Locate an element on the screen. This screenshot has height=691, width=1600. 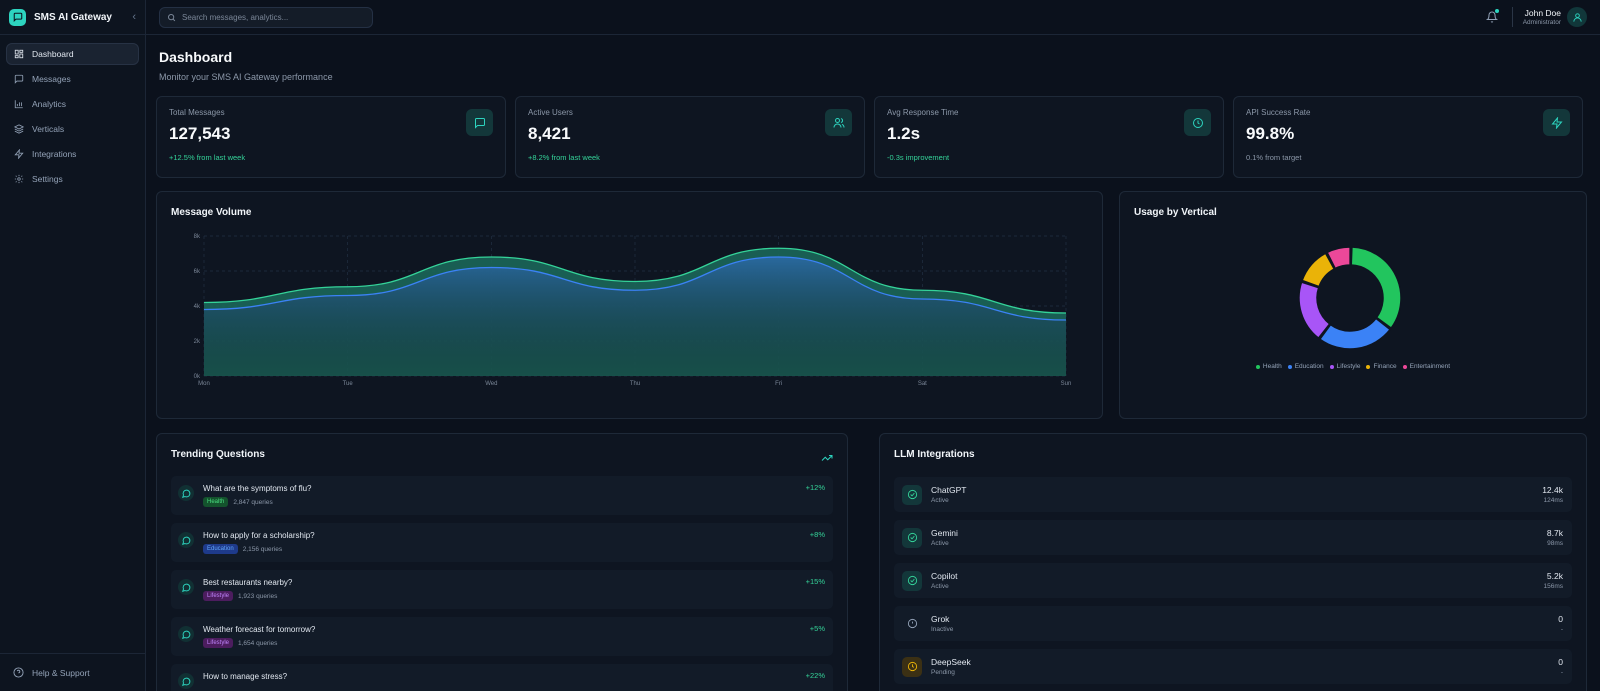
question-meta: Lifestyle 1,654 queries is located at coordinates (259, 643).